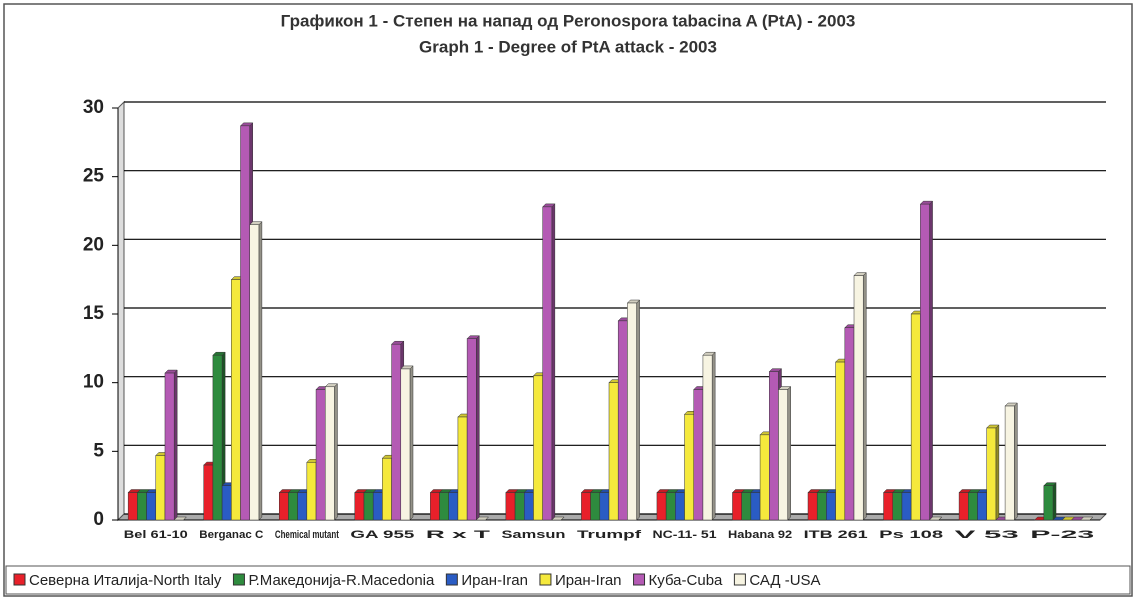 The image size is (1137, 601). What do you see at coordinates (98, 450) in the screenshot?
I see `y-tick-label: 5` at bounding box center [98, 450].